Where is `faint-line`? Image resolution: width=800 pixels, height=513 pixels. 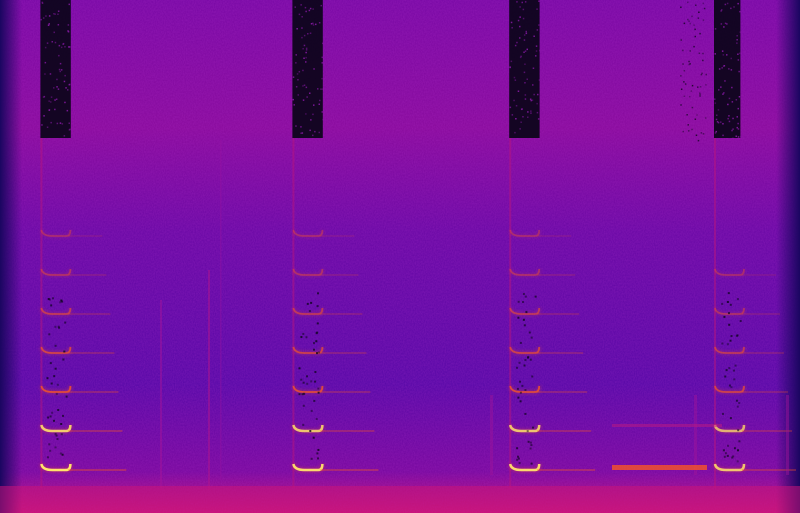
faint-line is located at coordinates (491, 435).